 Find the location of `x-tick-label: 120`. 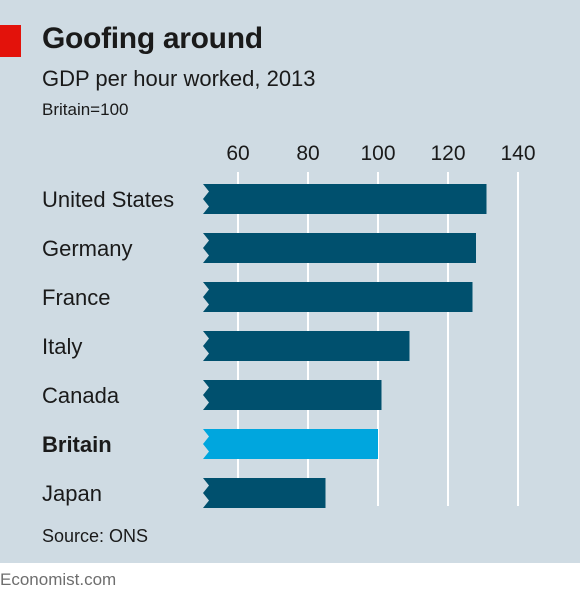

x-tick-label: 120 is located at coordinates (447, 153).